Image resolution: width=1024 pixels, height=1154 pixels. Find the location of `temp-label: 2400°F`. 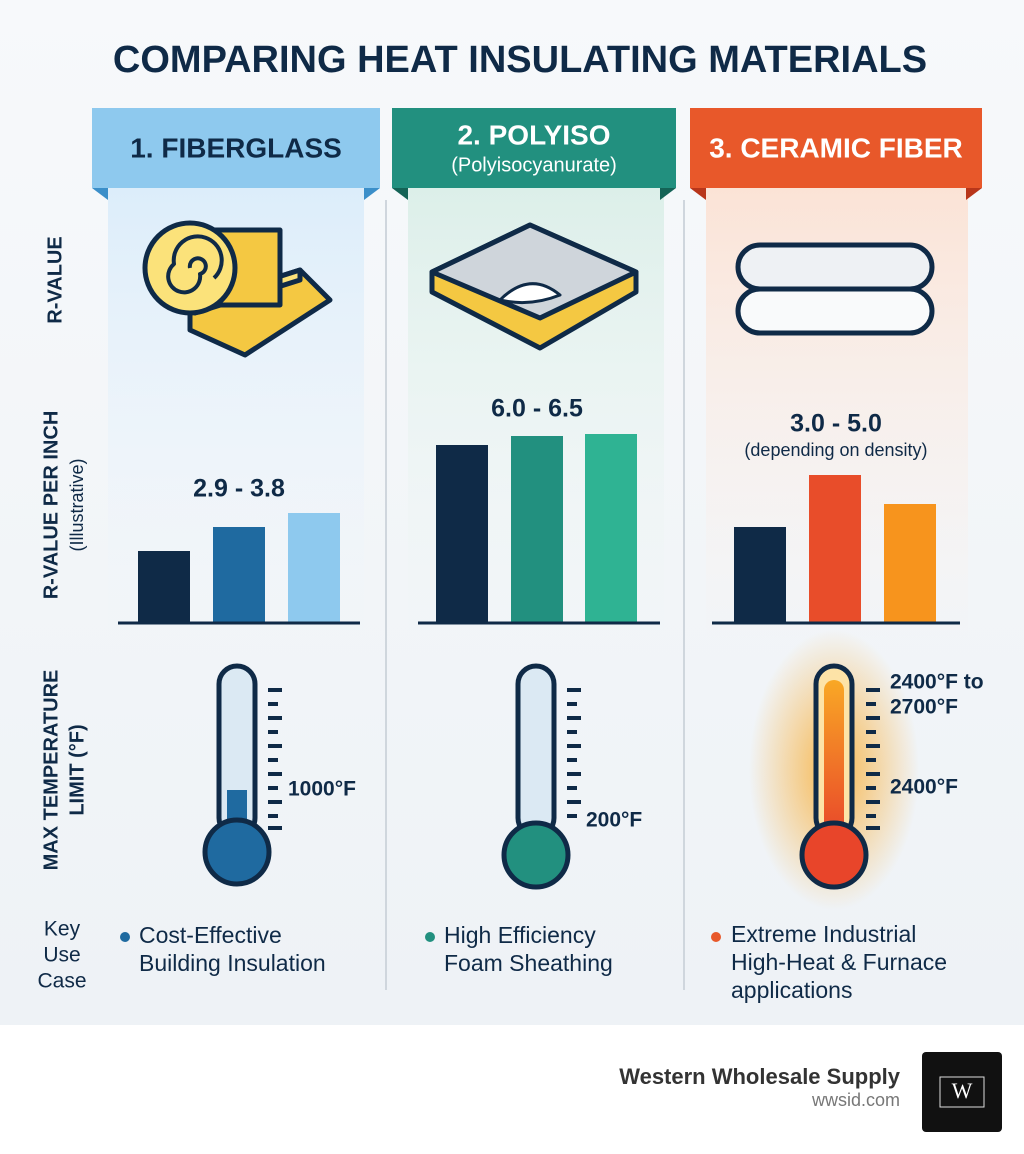

temp-label: 2400°F is located at coordinates (924, 787).